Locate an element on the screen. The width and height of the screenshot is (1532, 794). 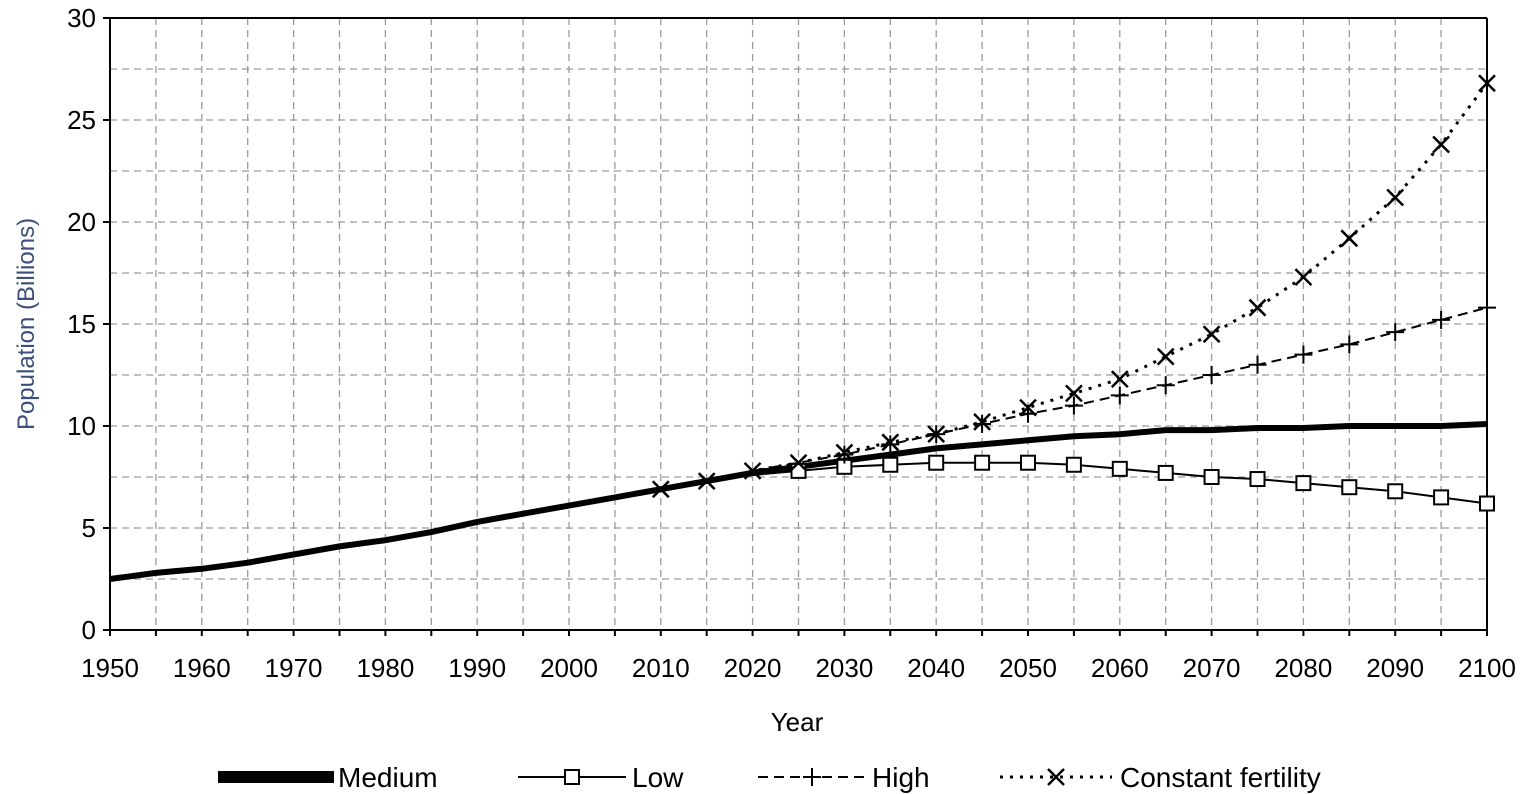
legend: Medium Low High Constant fertility is located at coordinates (769, 777).